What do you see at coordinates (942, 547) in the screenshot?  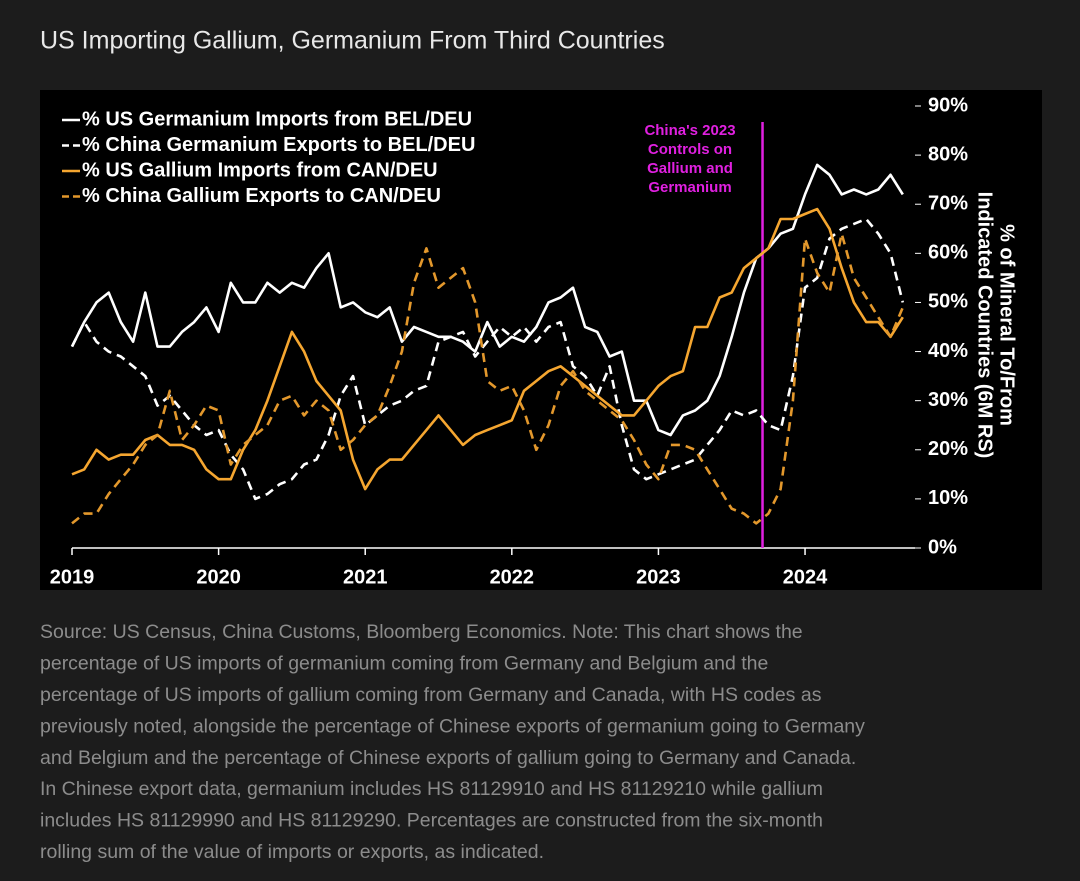 I see `y-tick-label: 0%` at bounding box center [942, 547].